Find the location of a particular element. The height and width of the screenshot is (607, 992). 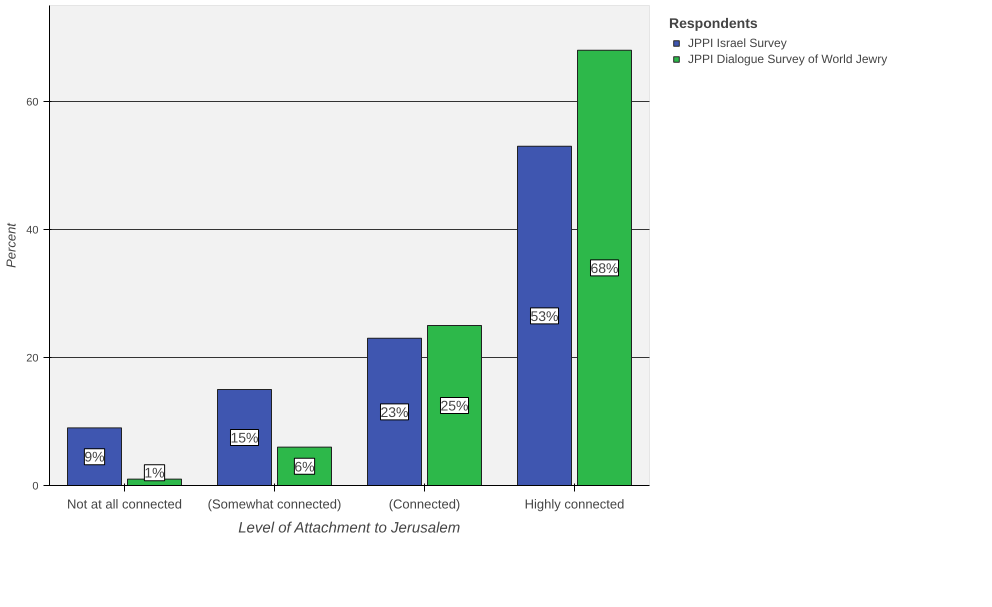

data-label: 25% is located at coordinates (454, 406).